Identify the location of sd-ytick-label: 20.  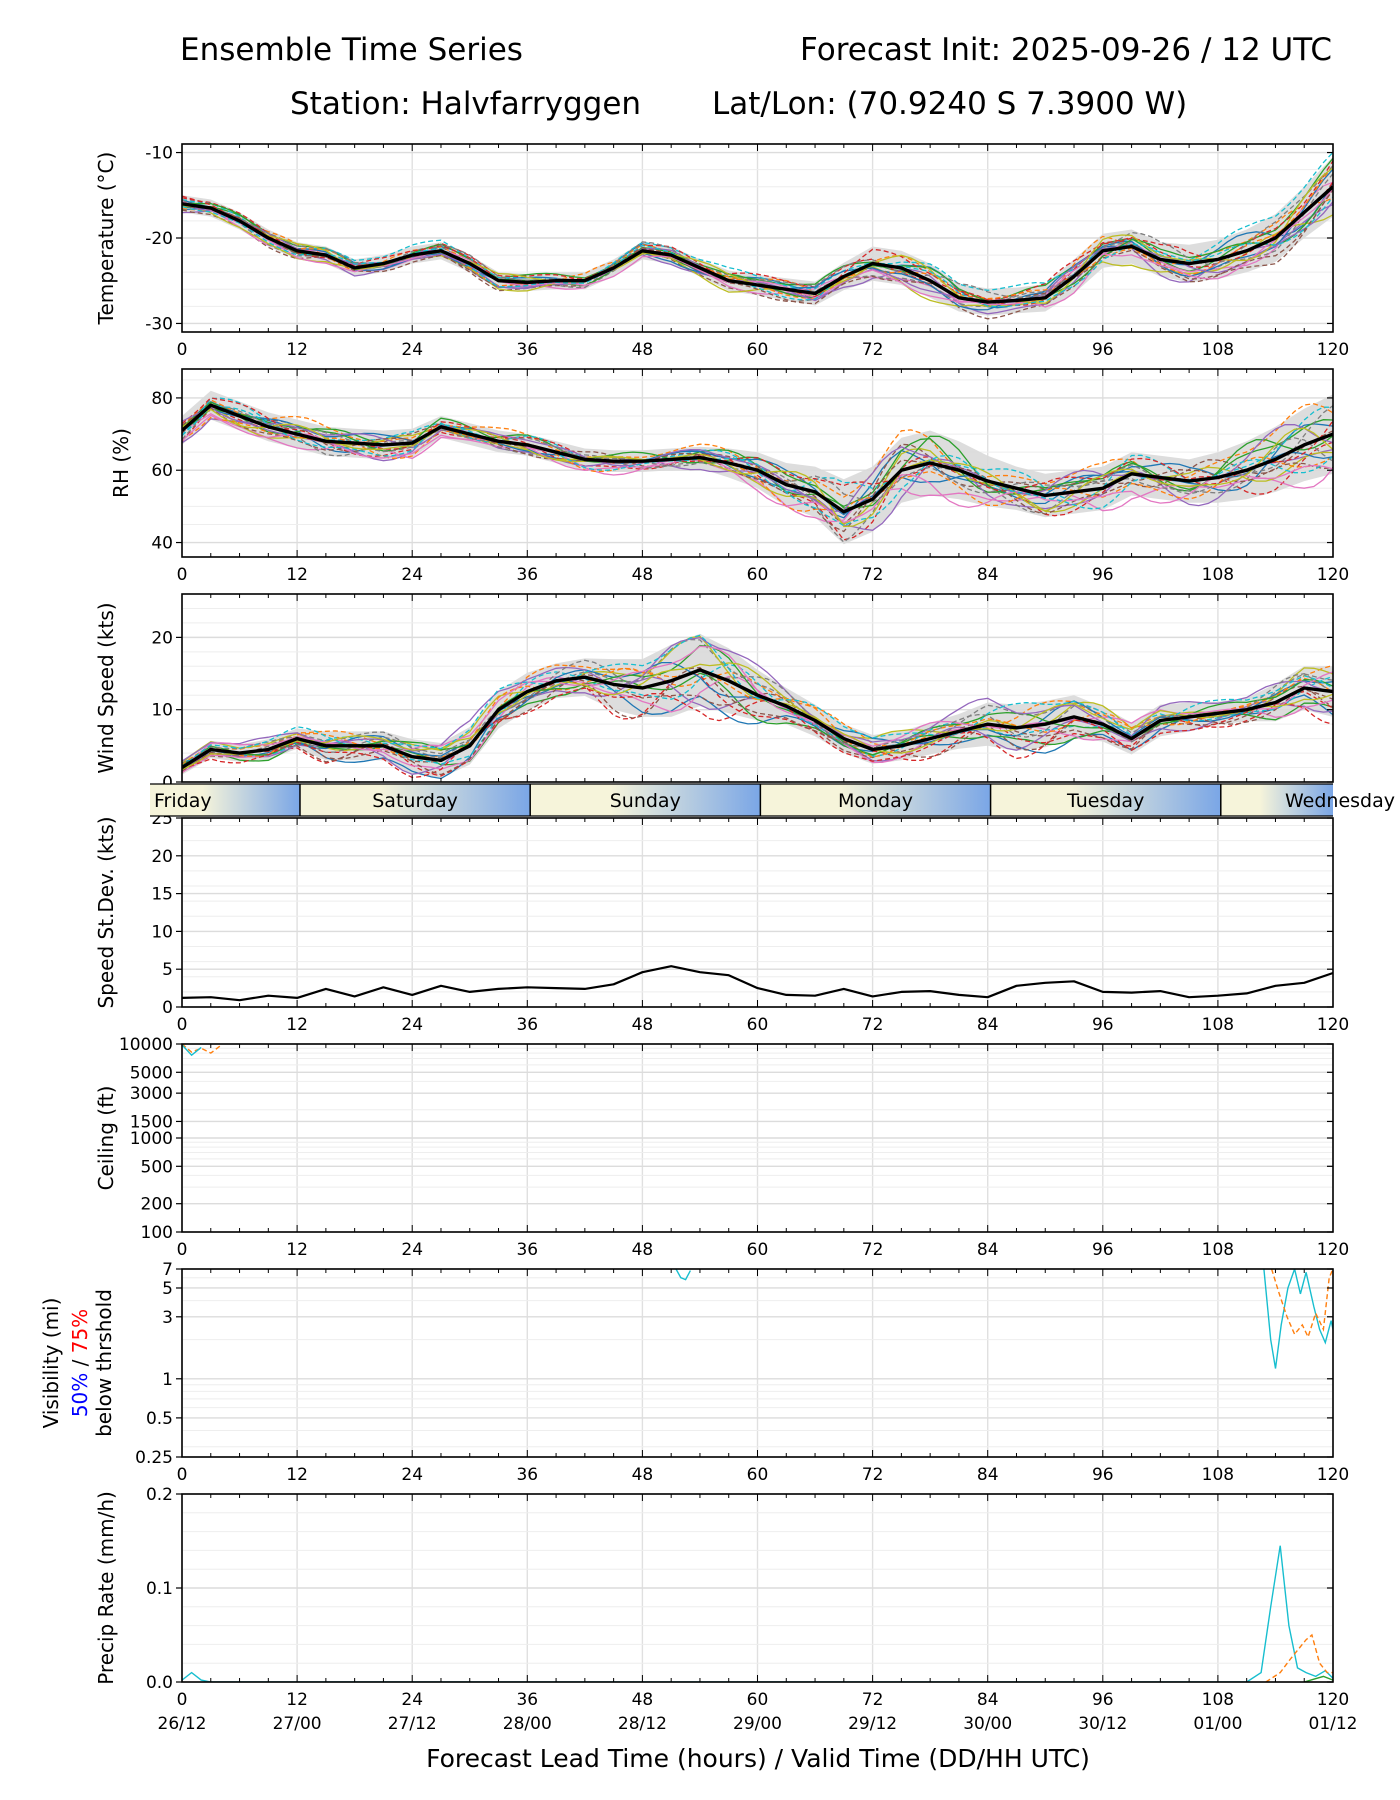
(162, 857).